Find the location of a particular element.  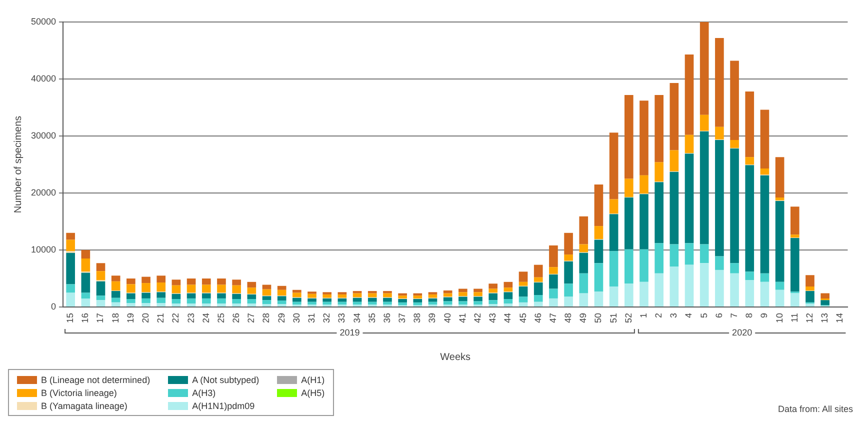

x-tick-label: 1 is located at coordinates (643, 315).